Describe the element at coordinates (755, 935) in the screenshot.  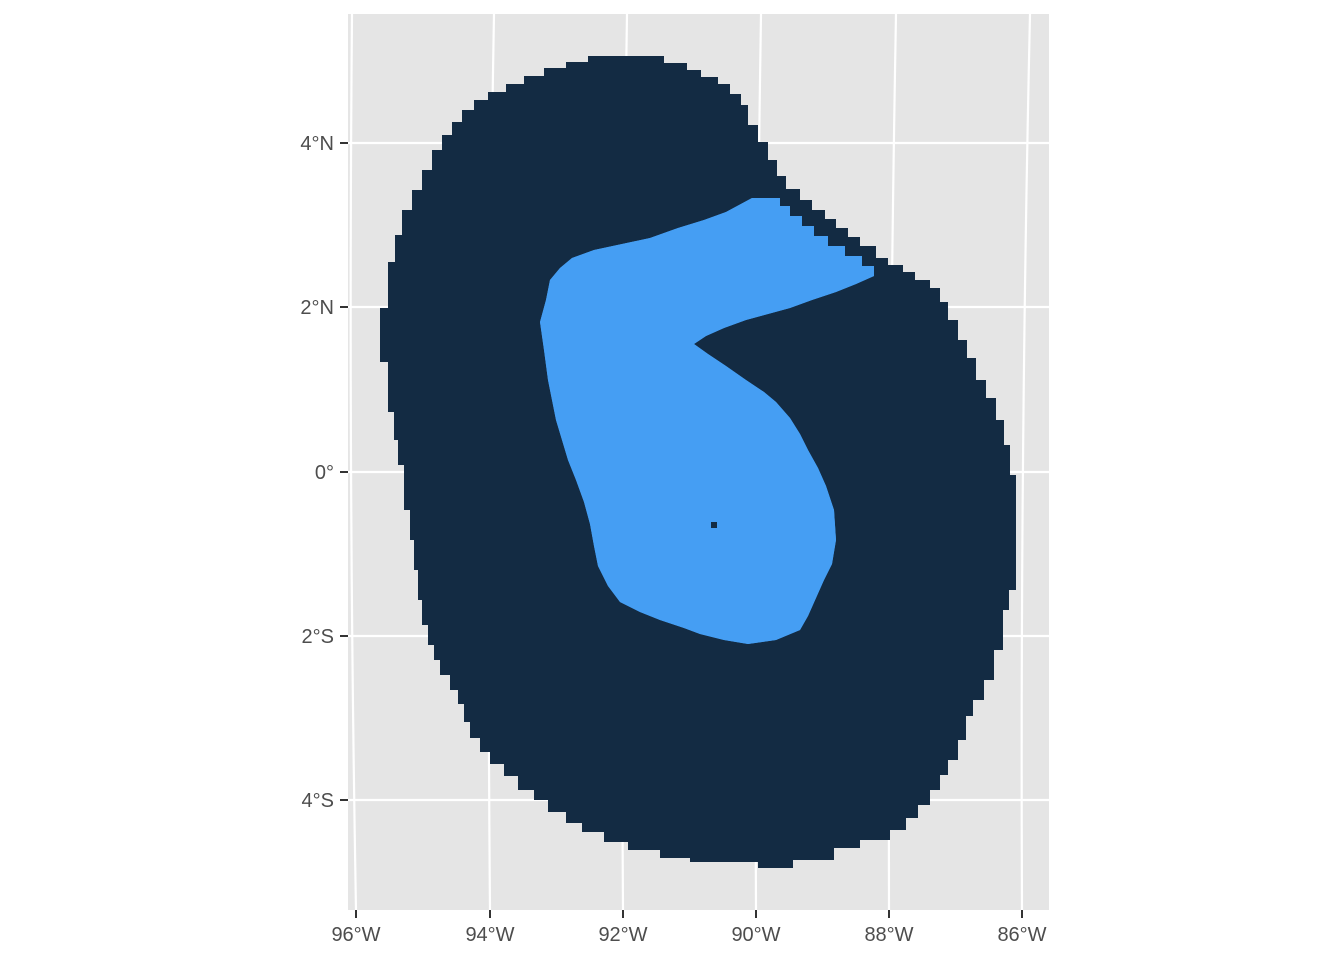
I see `x-tick-label: 90°W` at that location.